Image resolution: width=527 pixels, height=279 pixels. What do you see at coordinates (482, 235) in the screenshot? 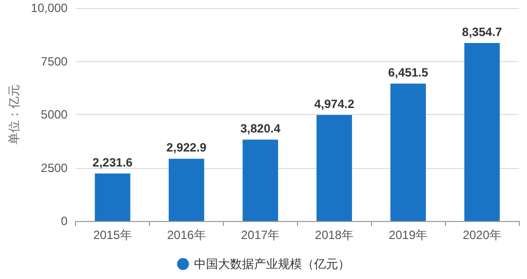
I see `x-tick-label: 2020年` at bounding box center [482, 235].